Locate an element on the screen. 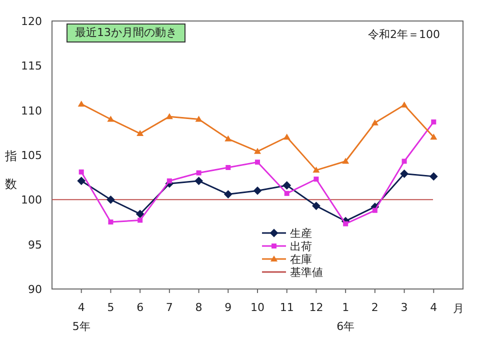 This screenshot has height=339, width=480. legend-label: 生産 is located at coordinates (301, 233).